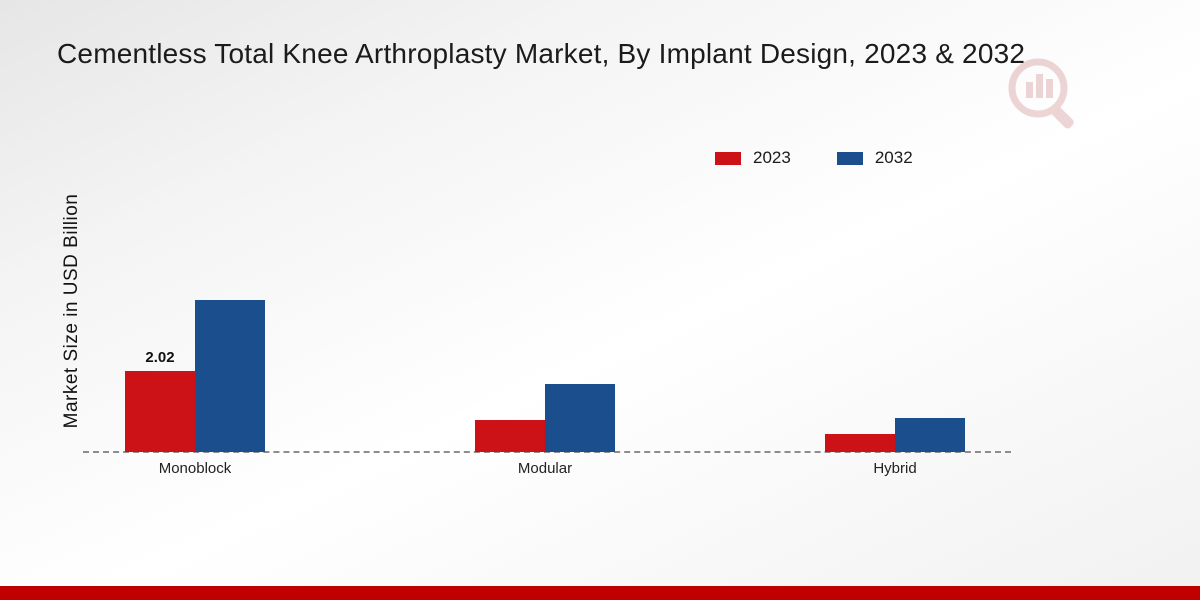 This screenshot has width=1200, height=600. I want to click on bar-group-modular, so click(545, 418).